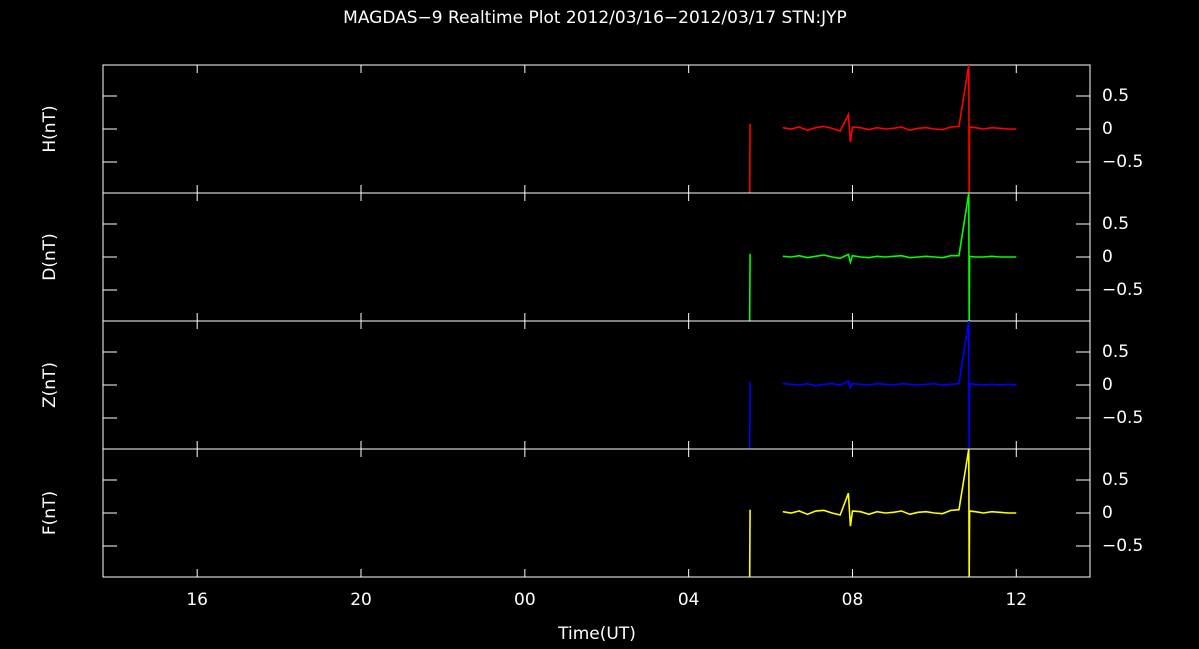 The image size is (1199, 649). I want to click on y-axis-label: Z(nT), so click(50, 385).